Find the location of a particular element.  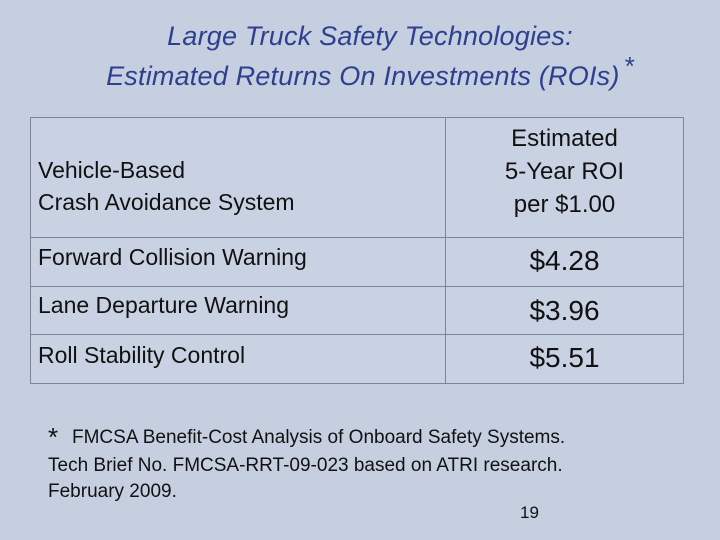

table-row-system: Lane Departure Warning is located at coordinates (164, 305).